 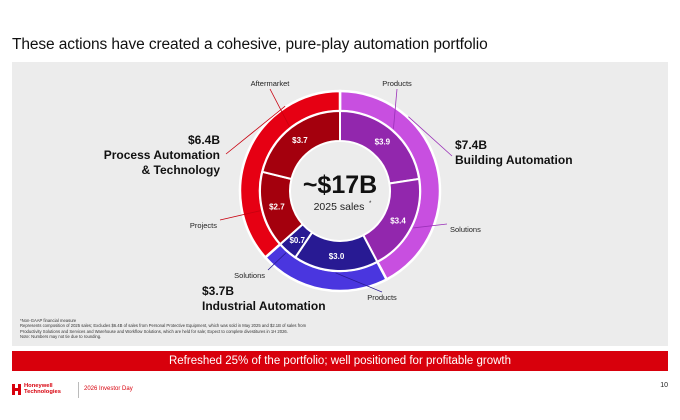 I want to click on building-automation-value: $7.4B, so click(x=471, y=145).